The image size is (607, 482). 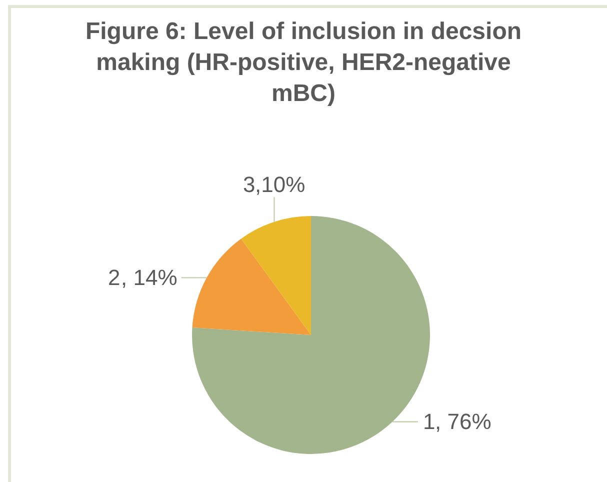 I want to click on slice-label: 3, so click(x=249, y=184).